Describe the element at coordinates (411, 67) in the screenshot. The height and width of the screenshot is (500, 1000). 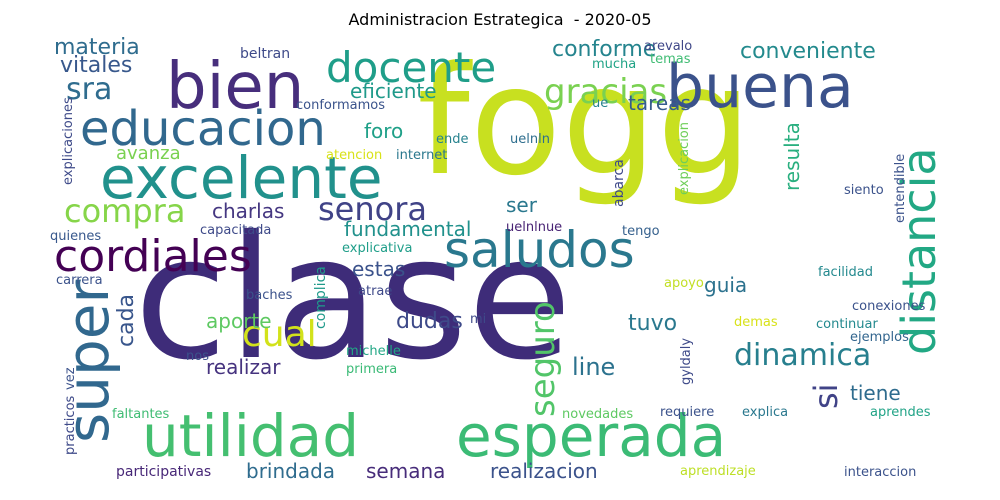
I see `word-docente: docente` at that location.